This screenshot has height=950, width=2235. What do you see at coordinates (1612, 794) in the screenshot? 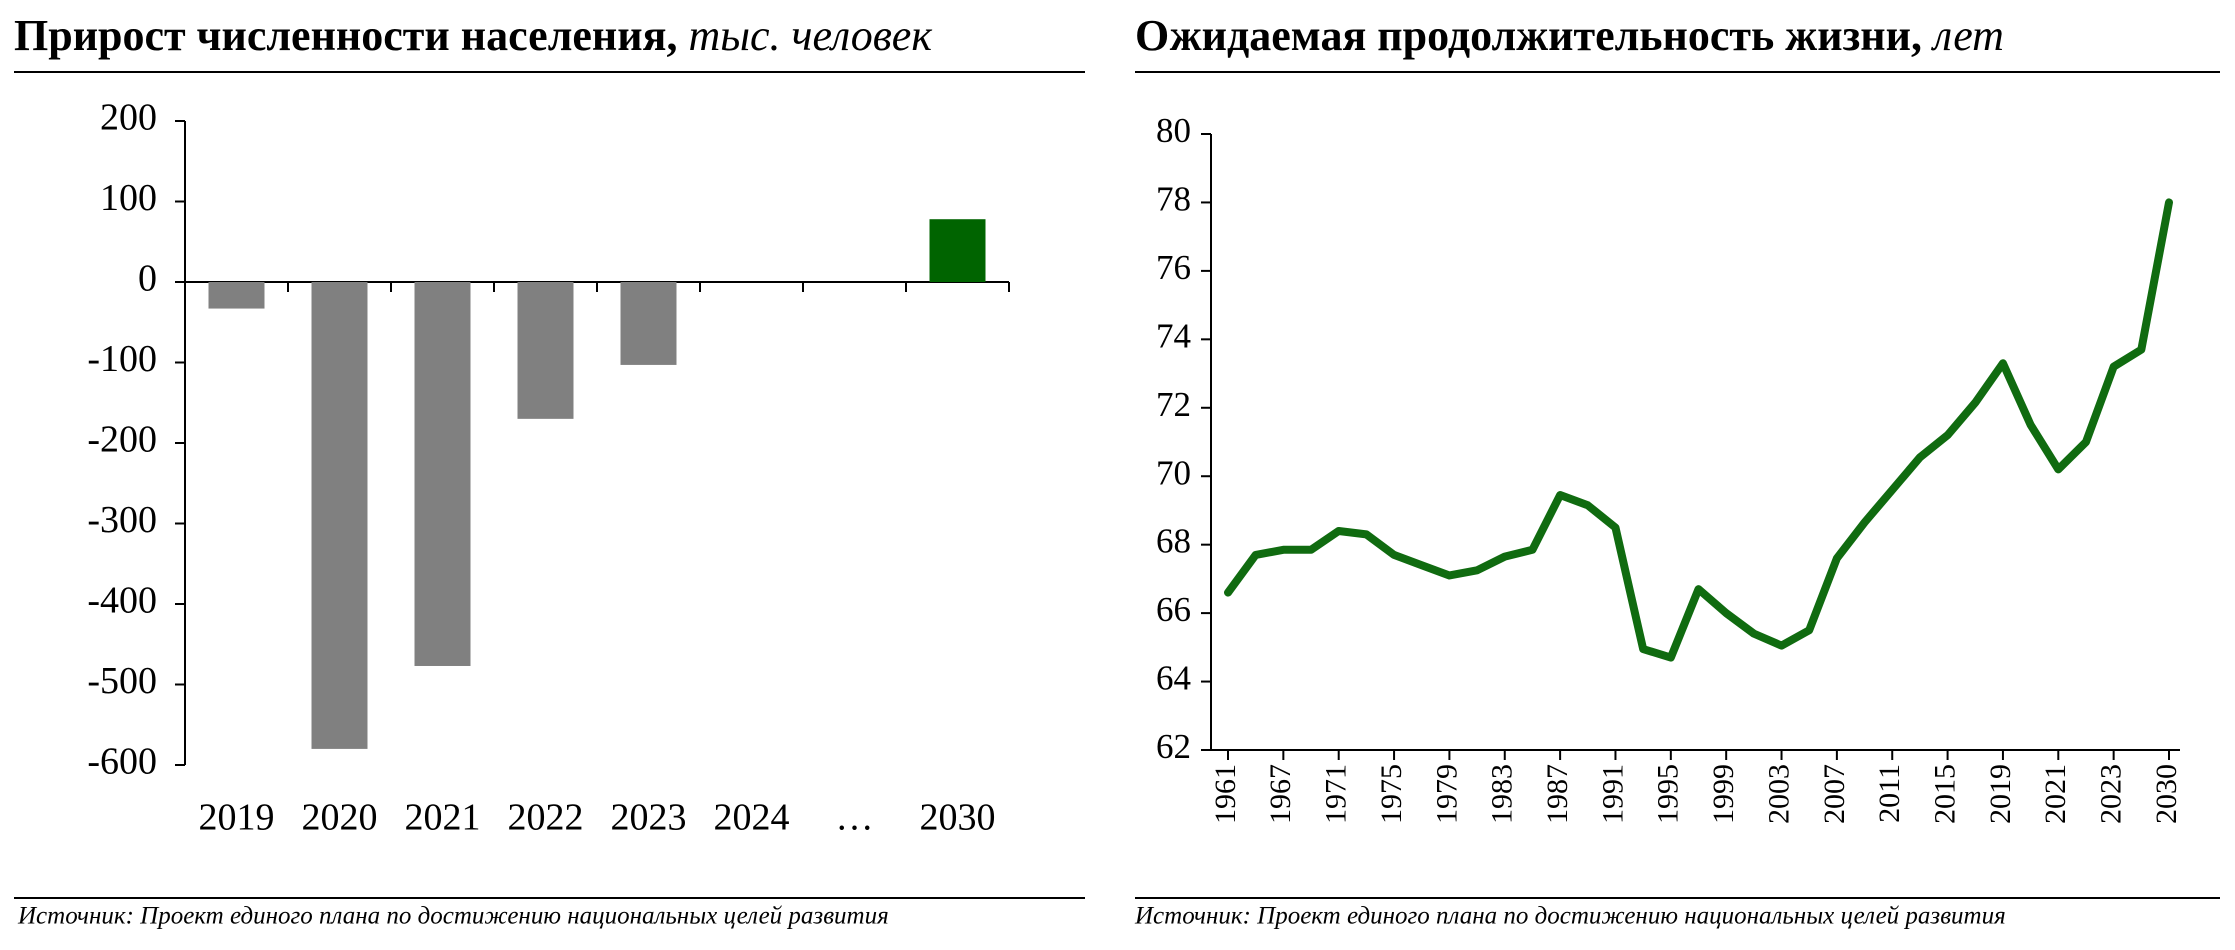
I see `x-tick-label: 1991` at bounding box center [1612, 794].